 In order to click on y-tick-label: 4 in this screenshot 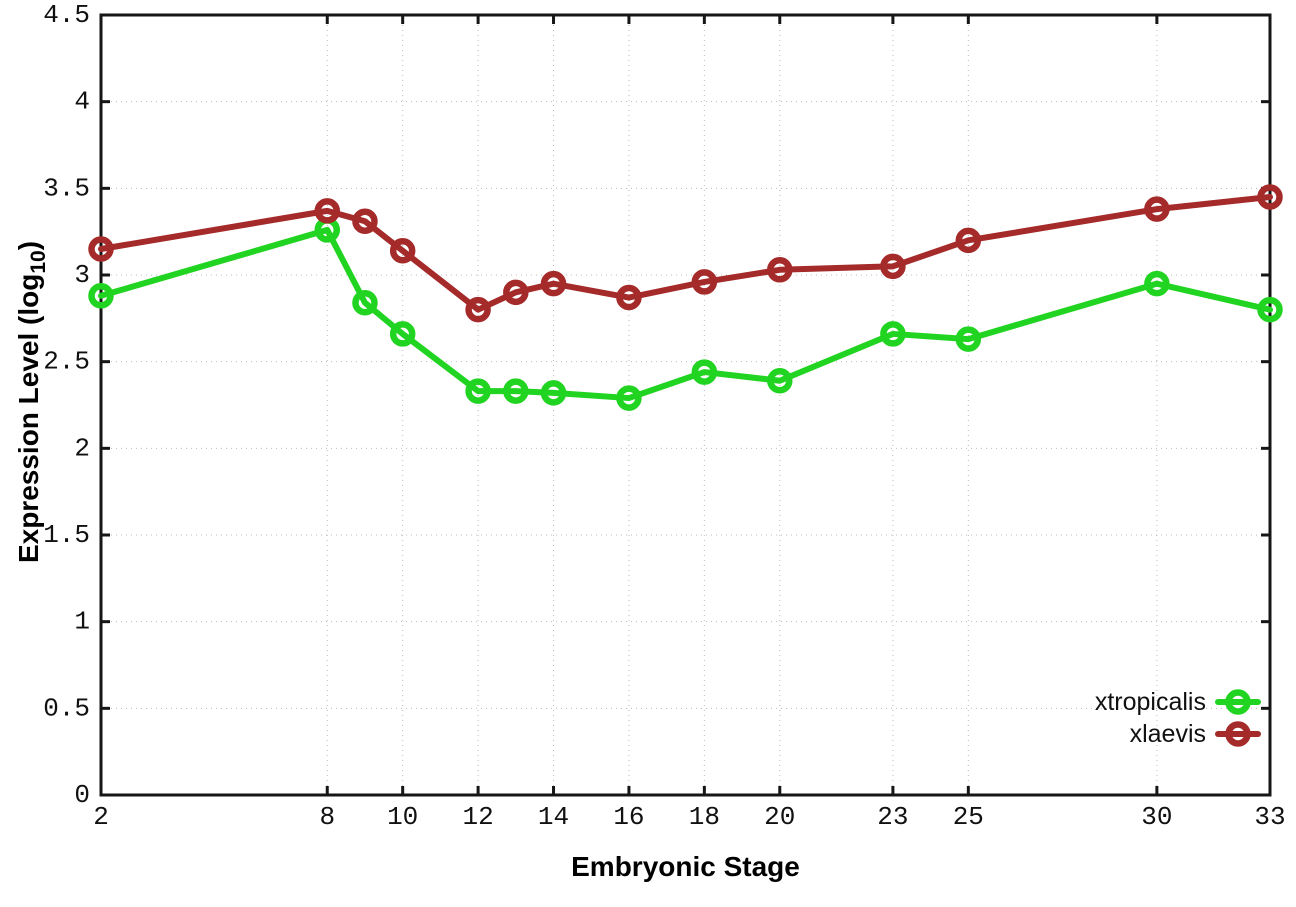, I will do `click(82, 102)`.